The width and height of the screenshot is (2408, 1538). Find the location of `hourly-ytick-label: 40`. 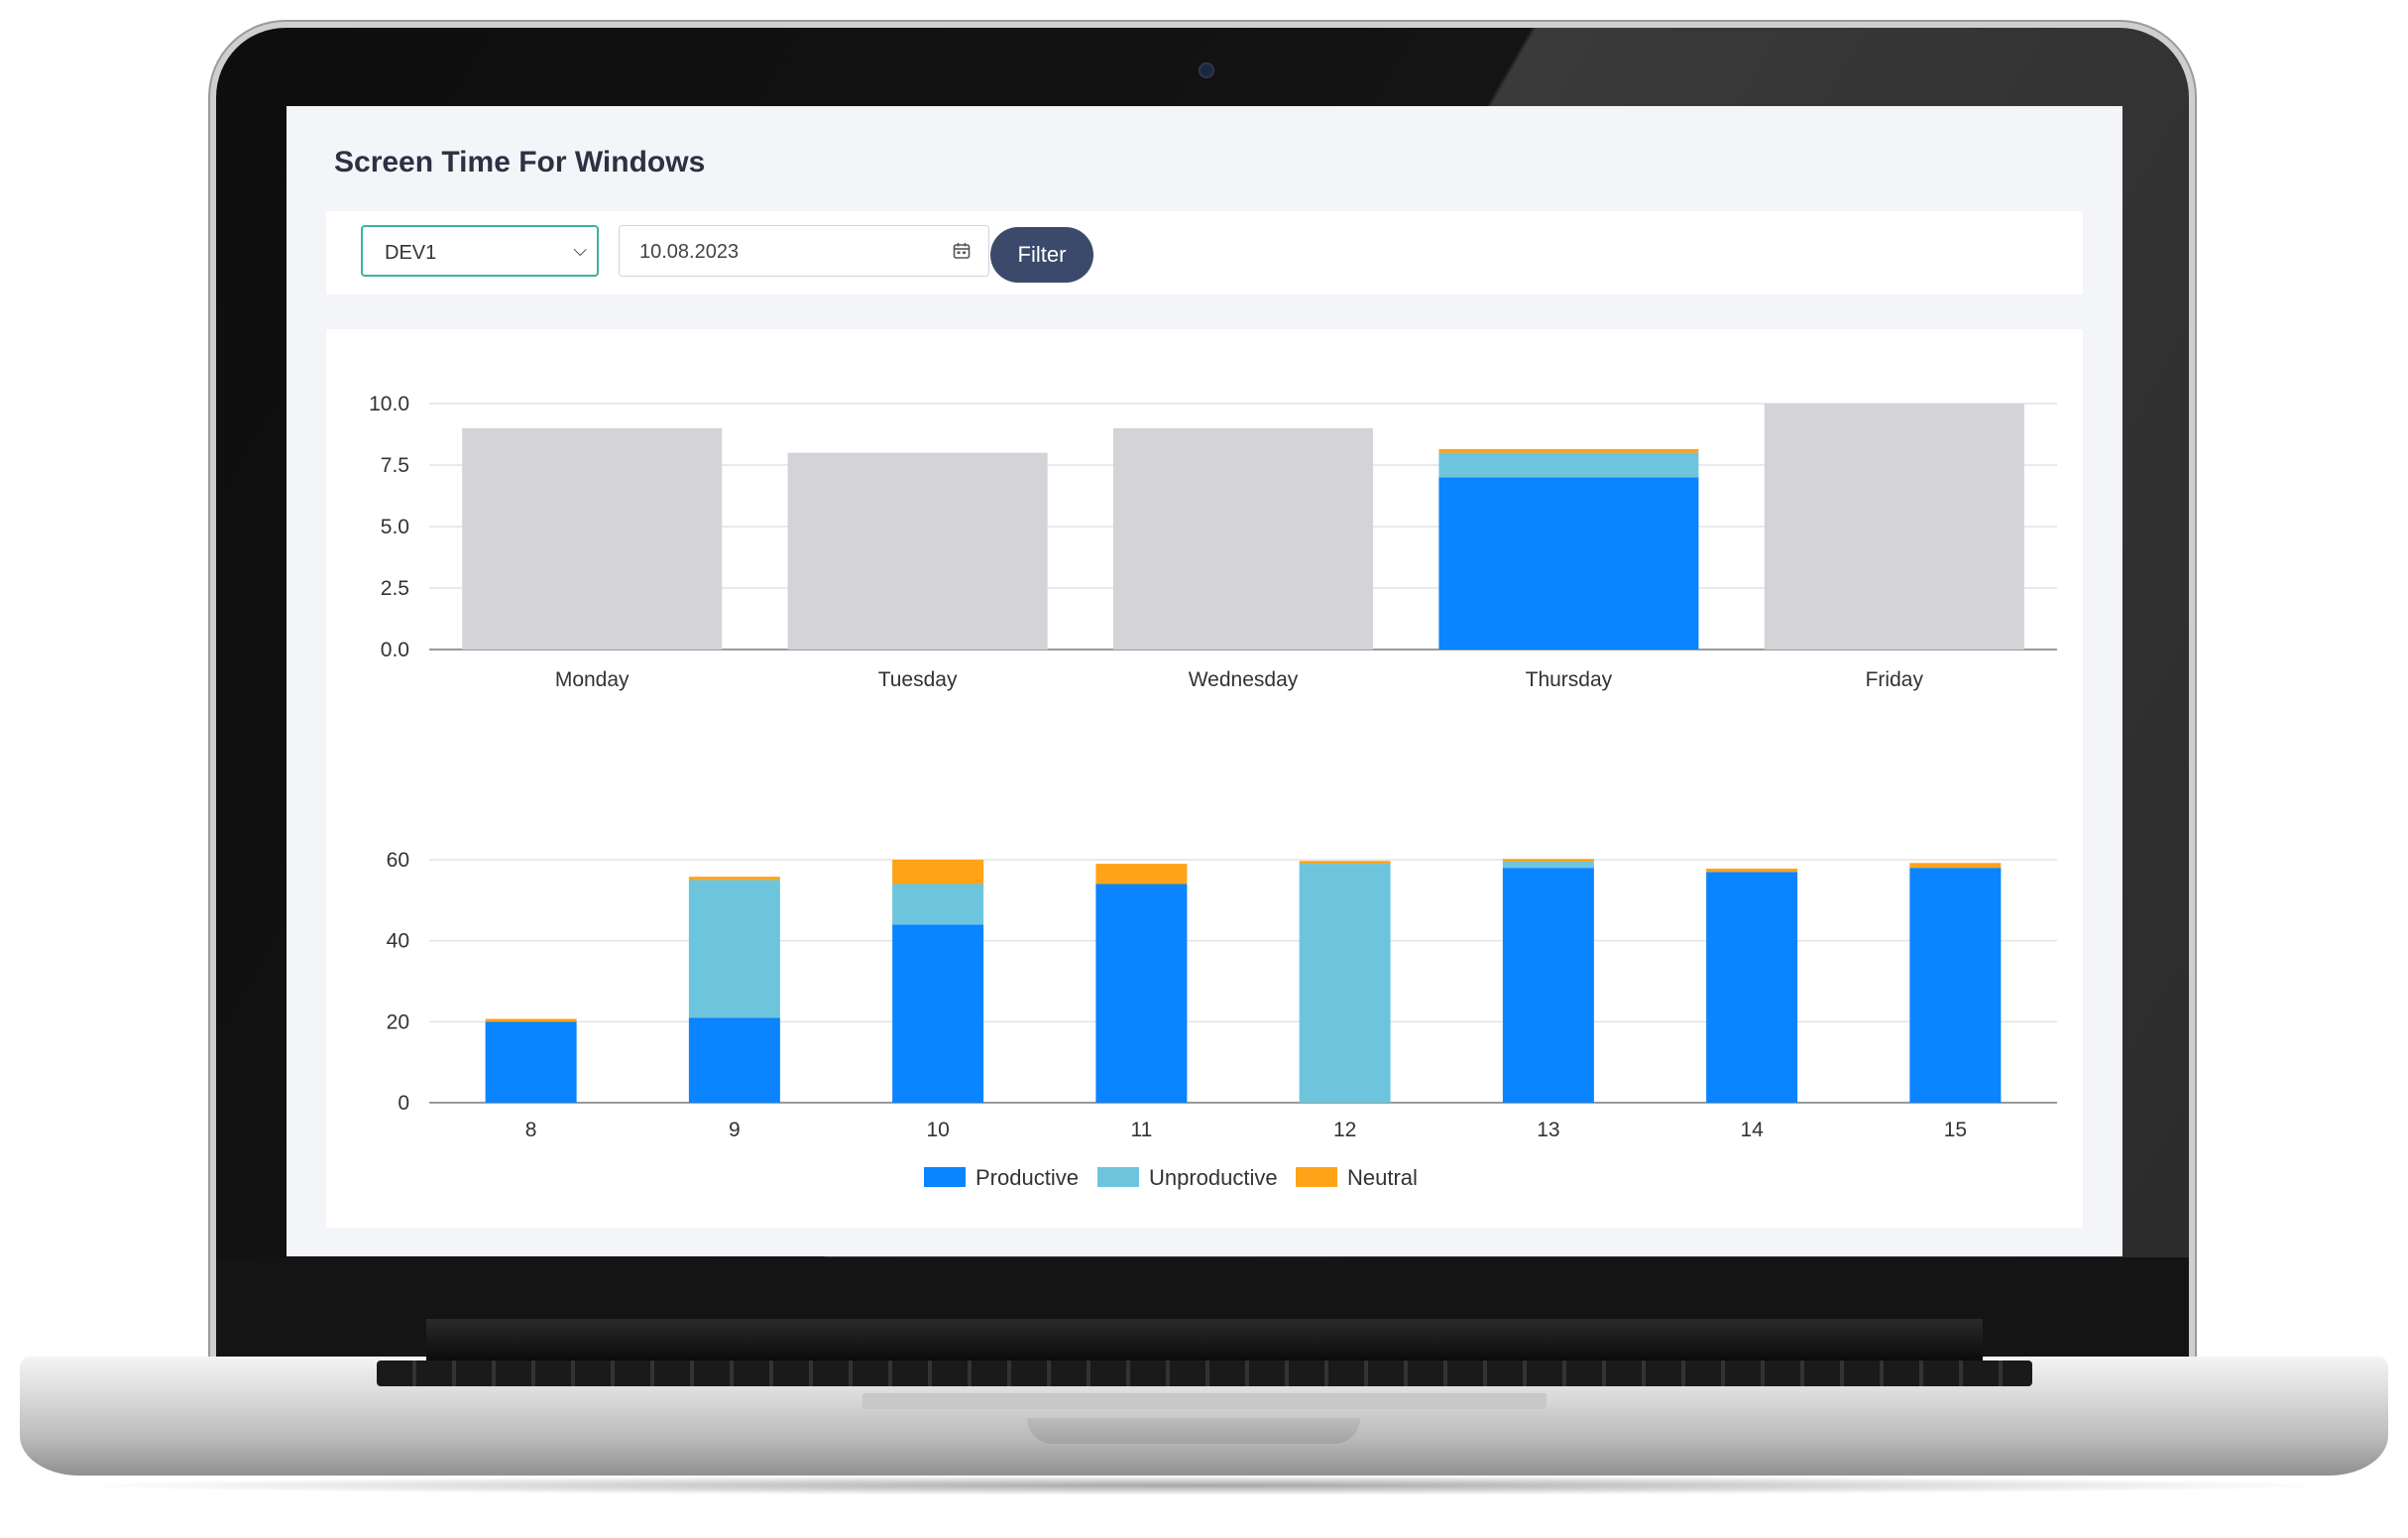

hourly-ytick-label: 40 is located at coordinates (398, 941).